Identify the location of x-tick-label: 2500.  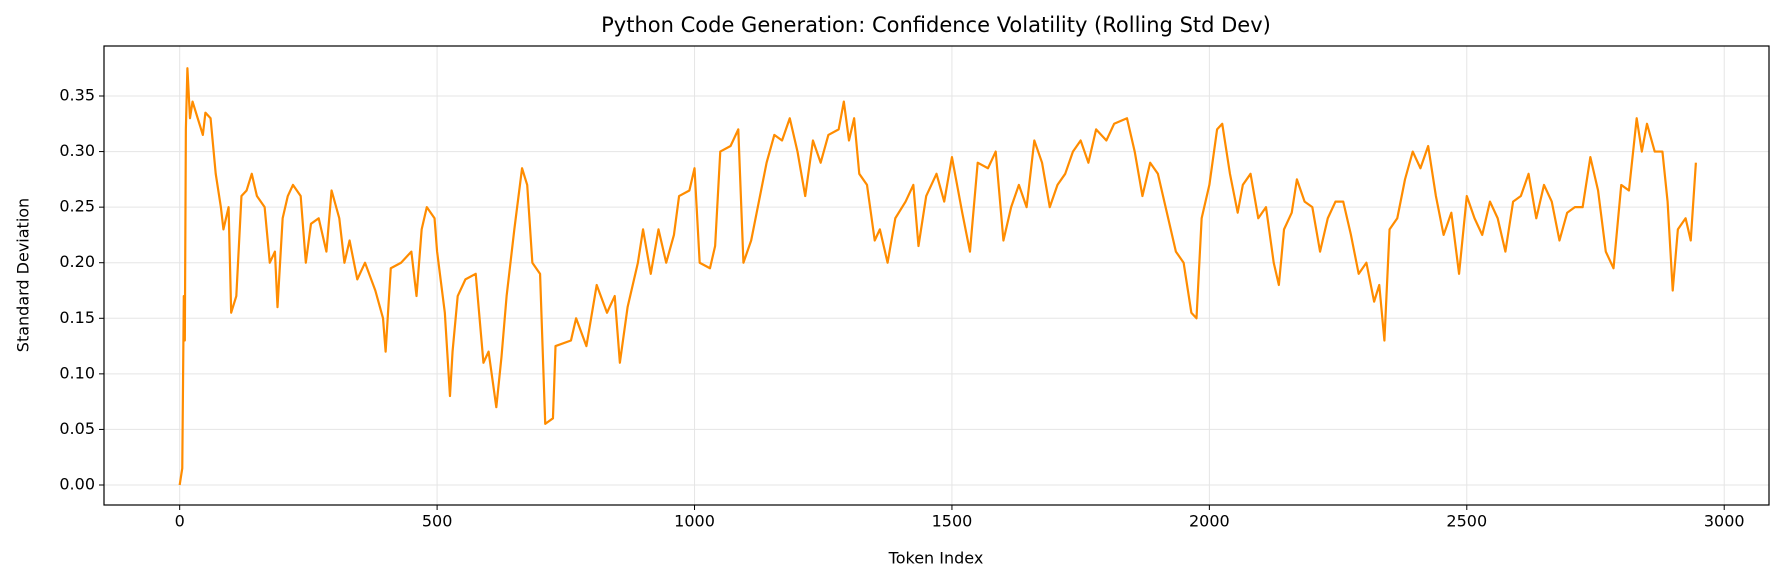
(1466, 521).